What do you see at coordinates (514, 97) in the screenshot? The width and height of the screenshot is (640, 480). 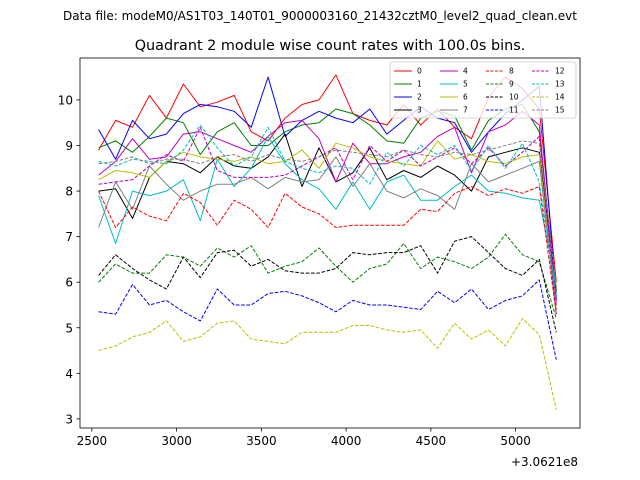 I see `legend-label: 10` at bounding box center [514, 97].